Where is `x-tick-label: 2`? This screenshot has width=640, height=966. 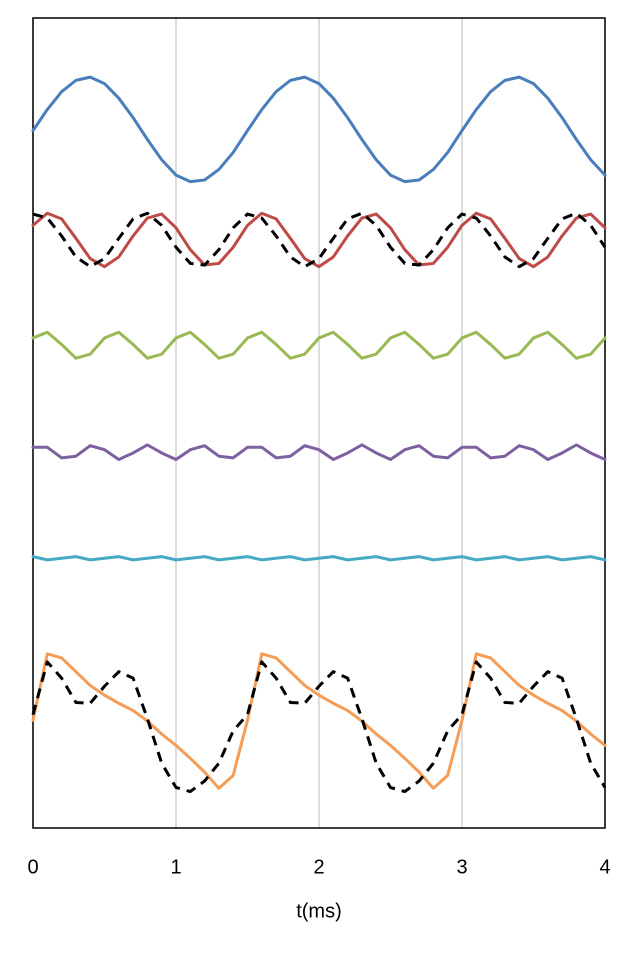
x-tick-label: 2 is located at coordinates (318, 867).